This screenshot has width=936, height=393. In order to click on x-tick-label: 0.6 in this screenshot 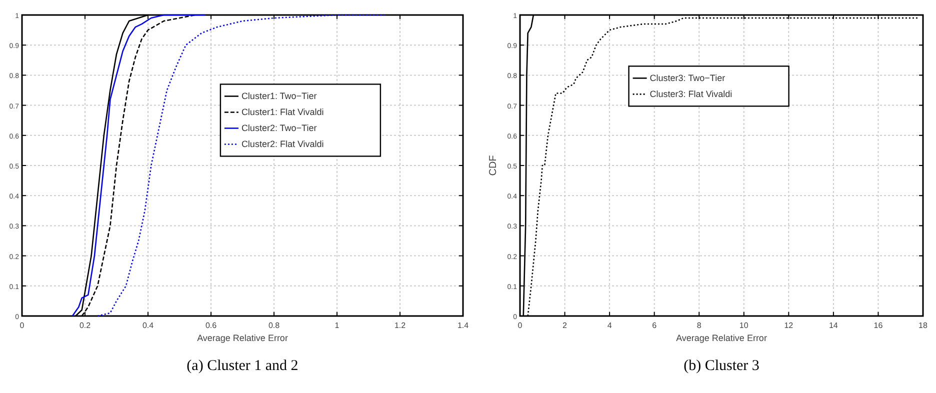, I will do `click(211, 325)`.